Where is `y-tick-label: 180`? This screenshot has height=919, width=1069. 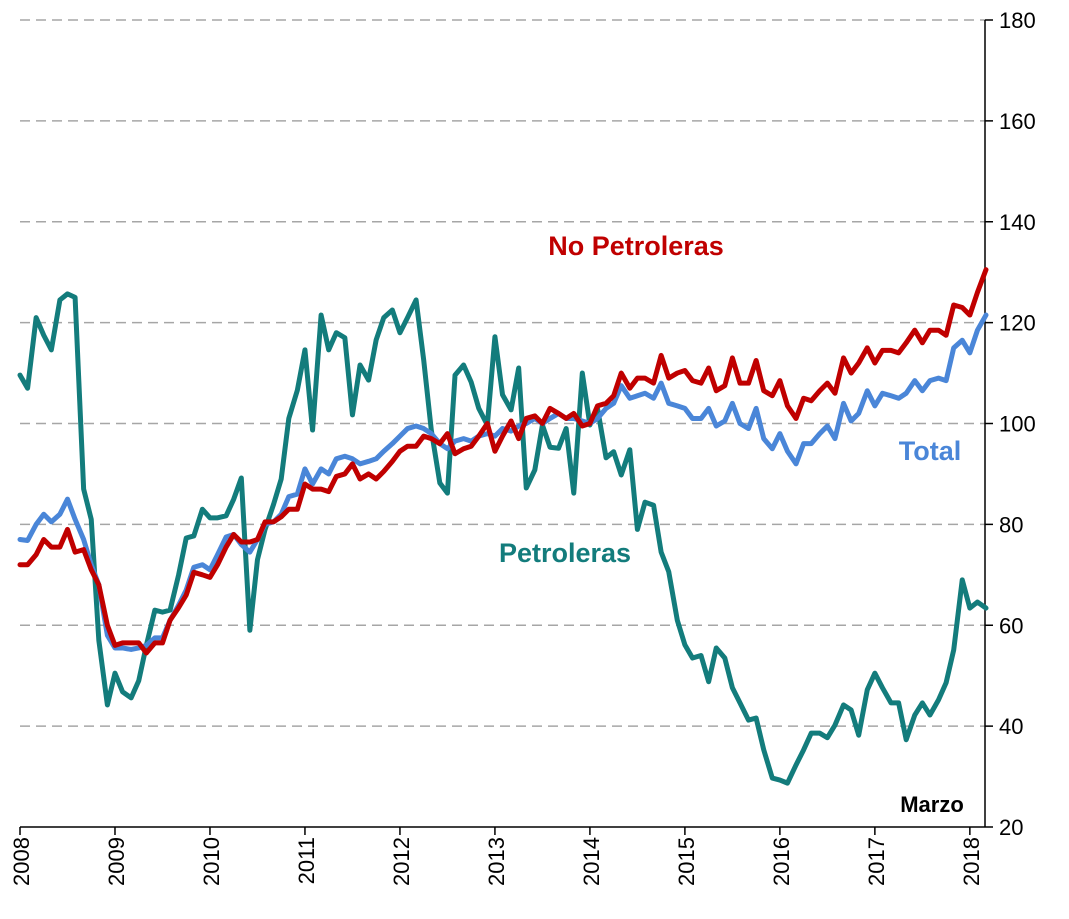 y-tick-label: 180 is located at coordinates (1017, 20).